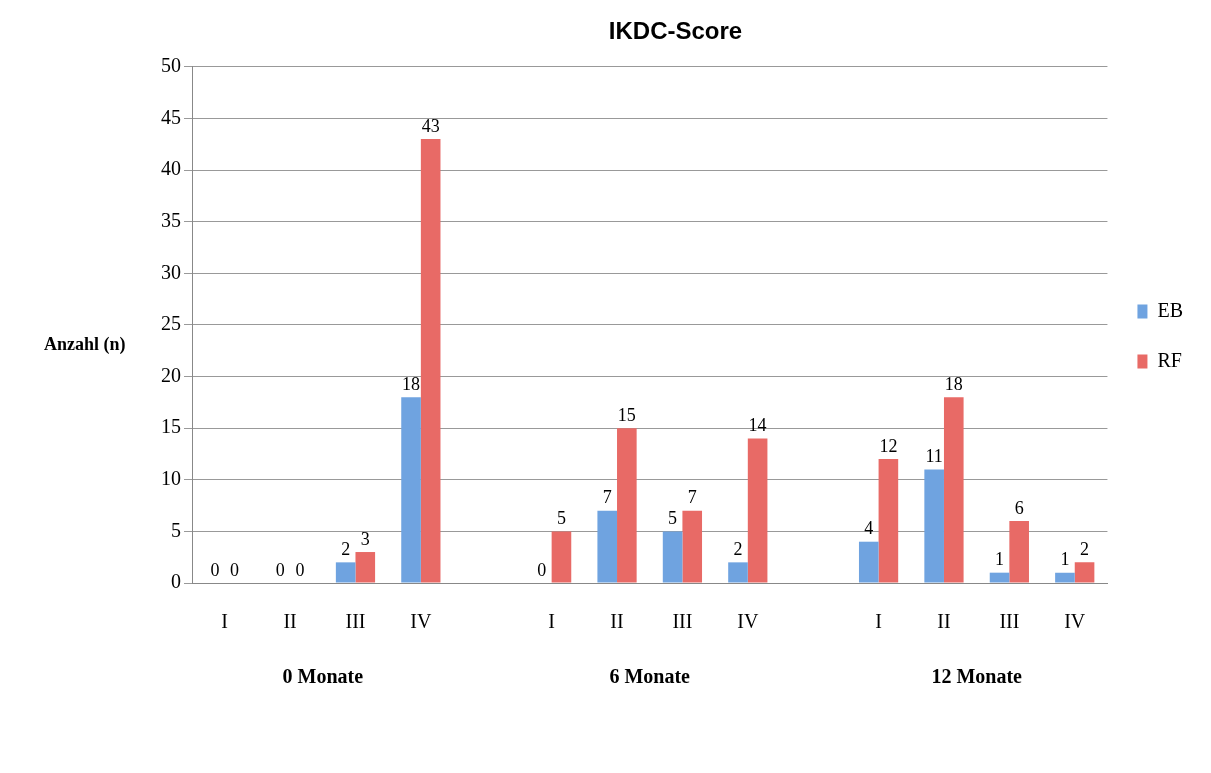 The image size is (1211, 773). What do you see at coordinates (176, 529) in the screenshot?
I see `y-tick-label: 5` at bounding box center [176, 529].